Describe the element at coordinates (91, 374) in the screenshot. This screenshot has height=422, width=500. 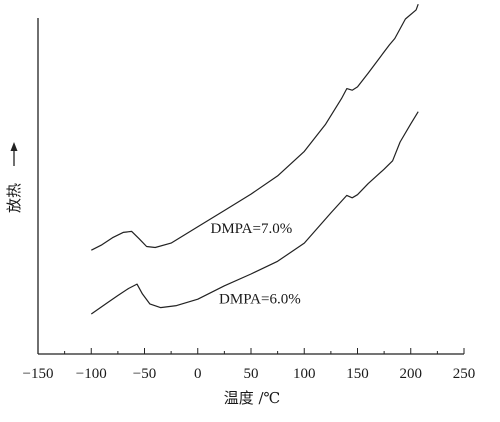
I see `x-tick-label: −100` at that location.